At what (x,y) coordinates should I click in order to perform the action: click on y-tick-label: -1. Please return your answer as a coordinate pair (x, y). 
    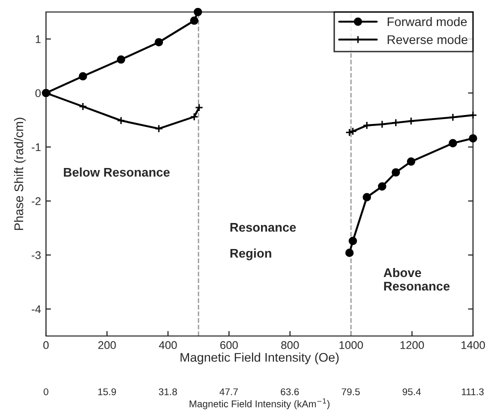
    Looking at the image, I should click on (36, 147).